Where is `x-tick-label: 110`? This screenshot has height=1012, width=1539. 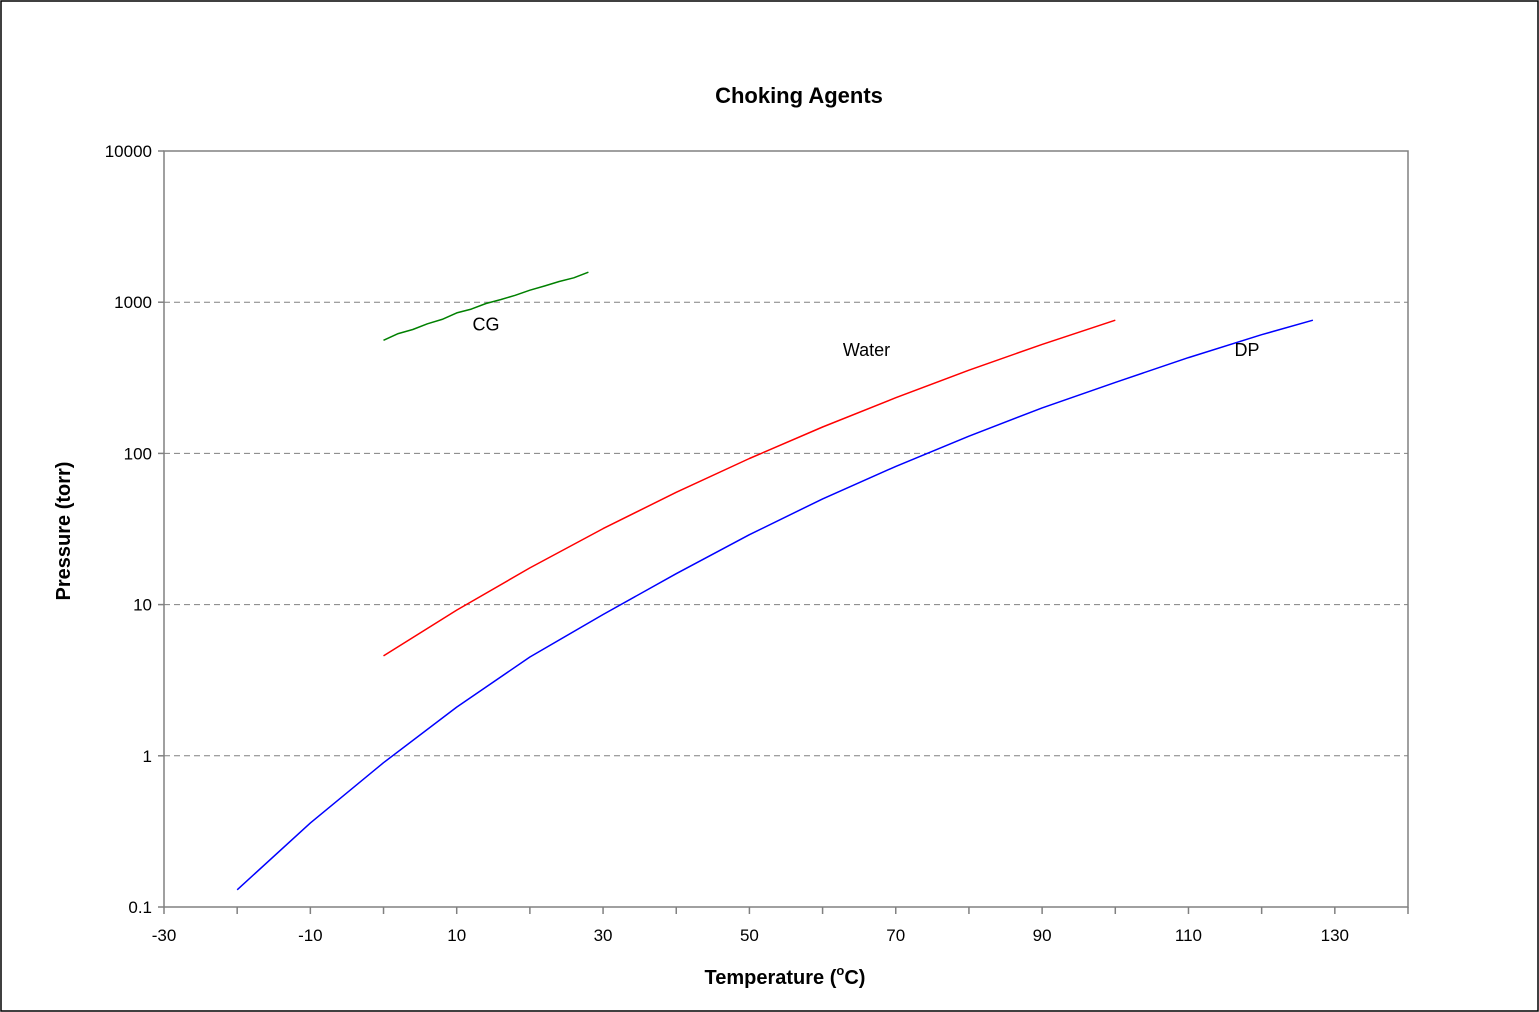 x-tick-label: 110 is located at coordinates (1188, 935).